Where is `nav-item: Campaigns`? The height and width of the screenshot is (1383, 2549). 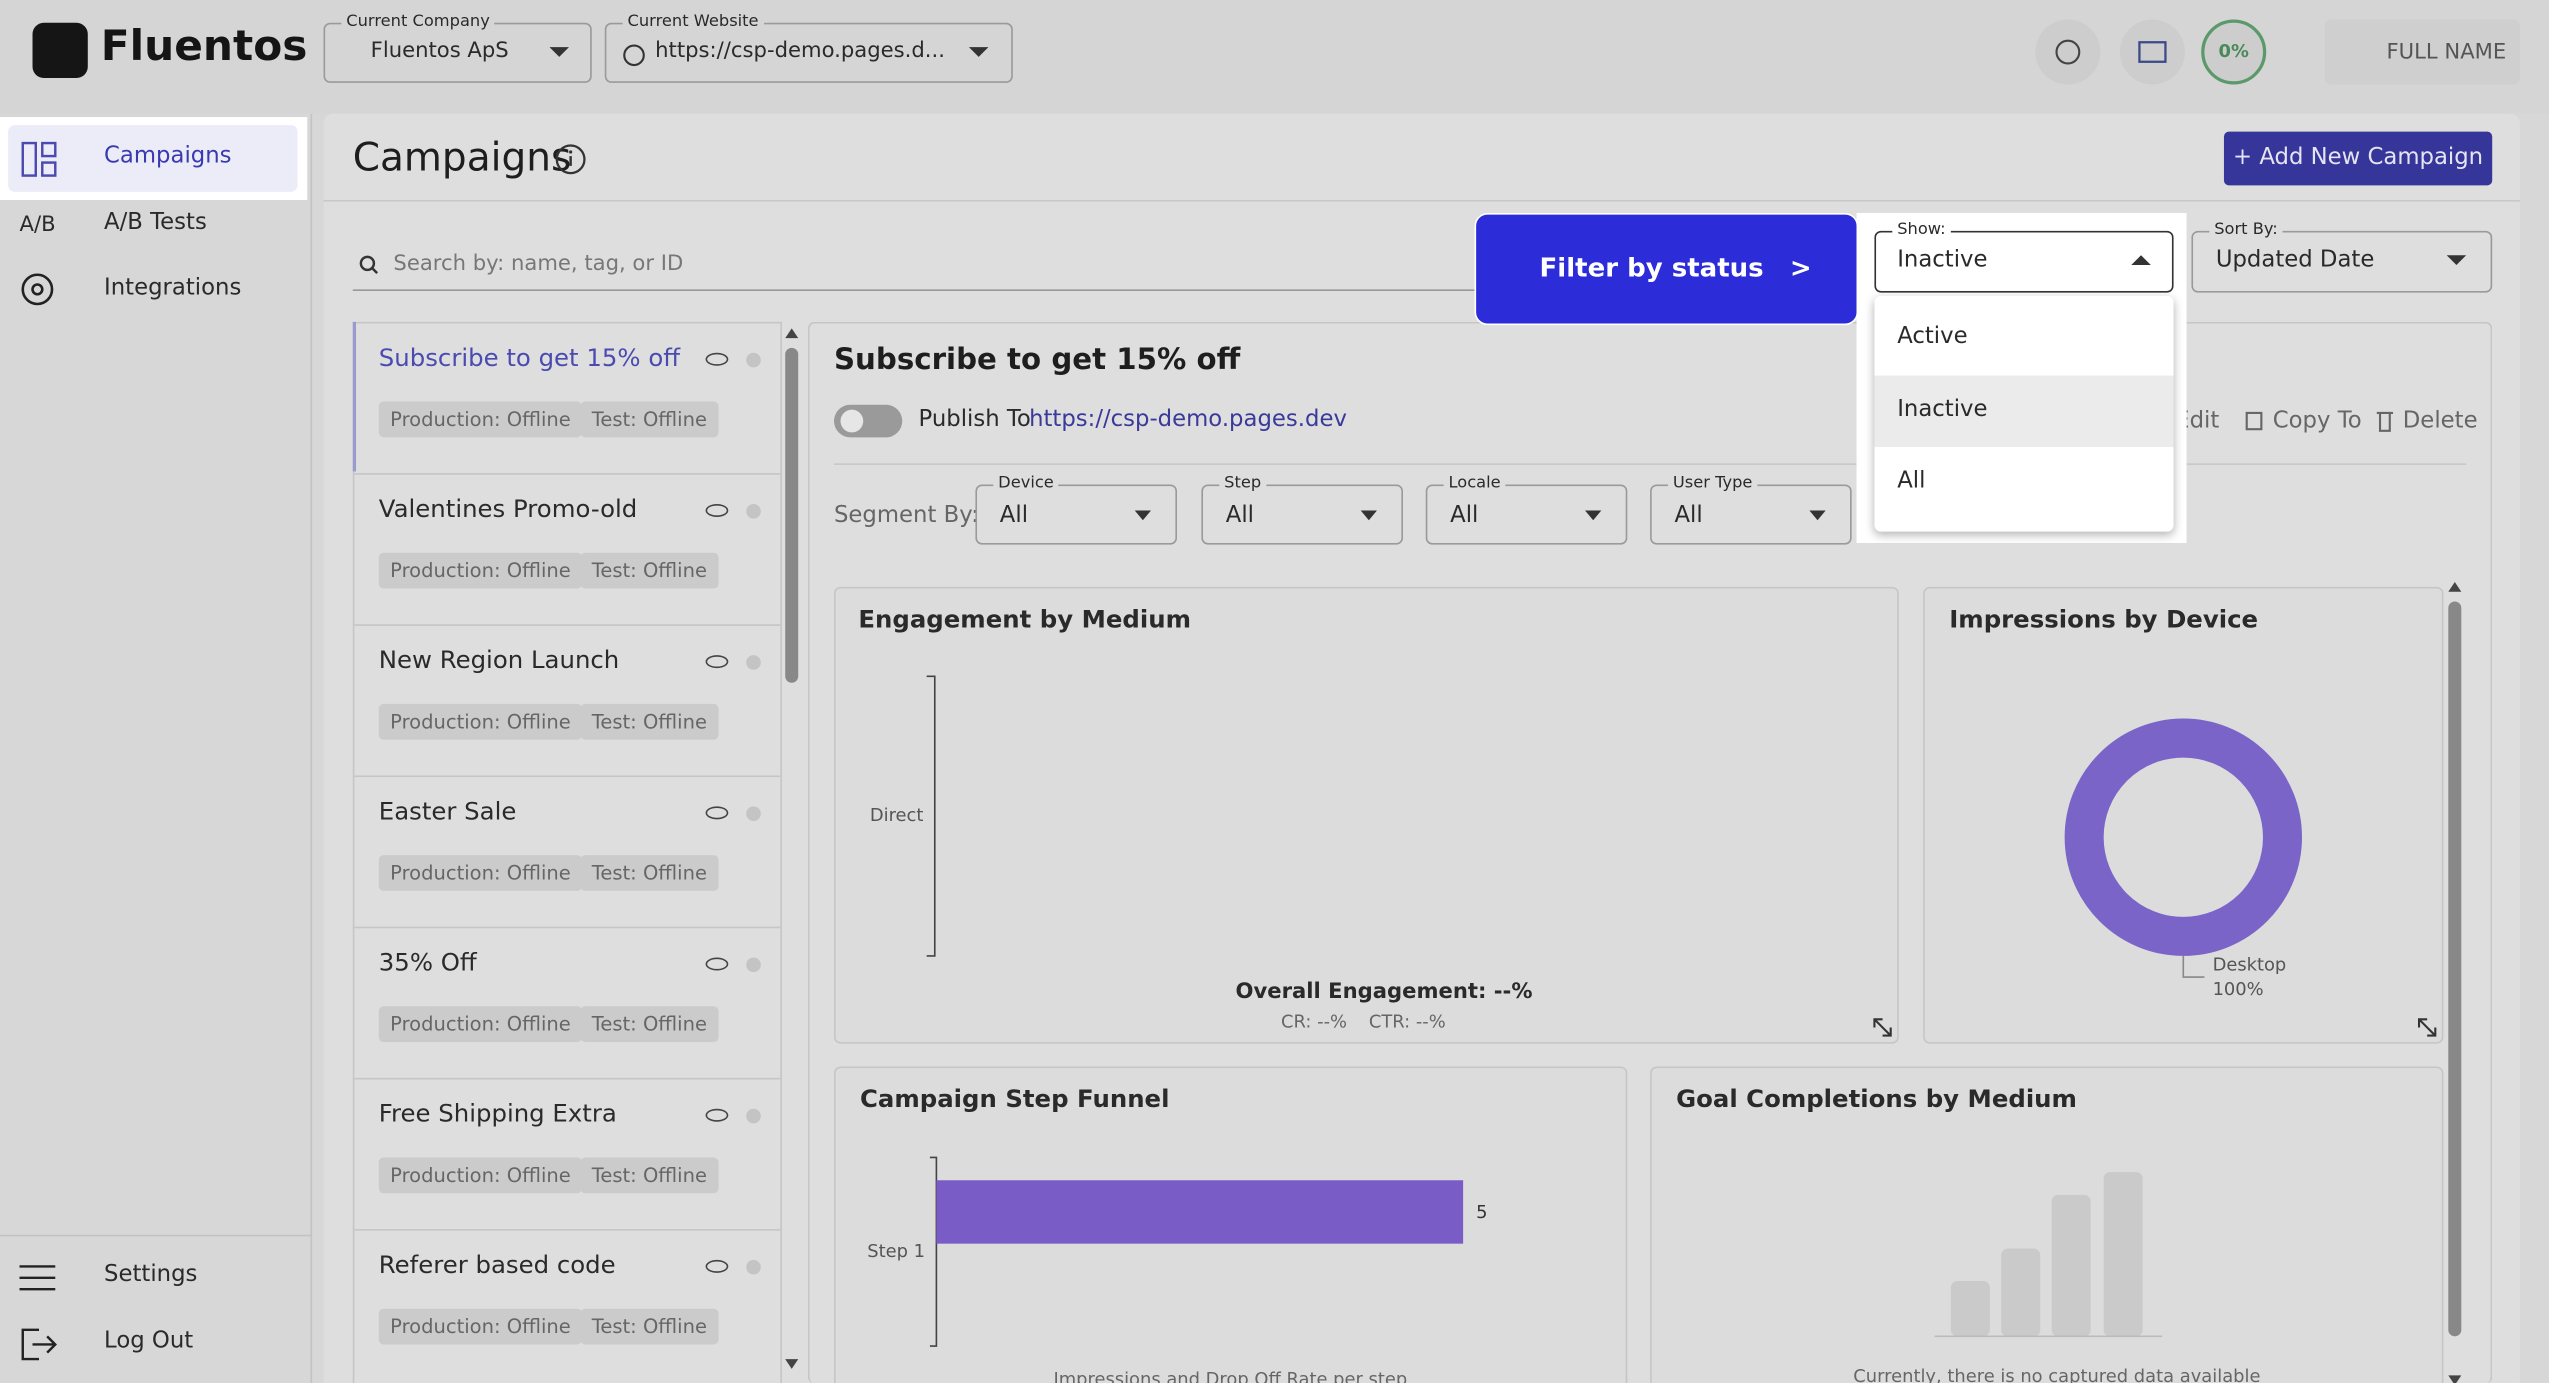 nav-item: Campaigns is located at coordinates (168, 156).